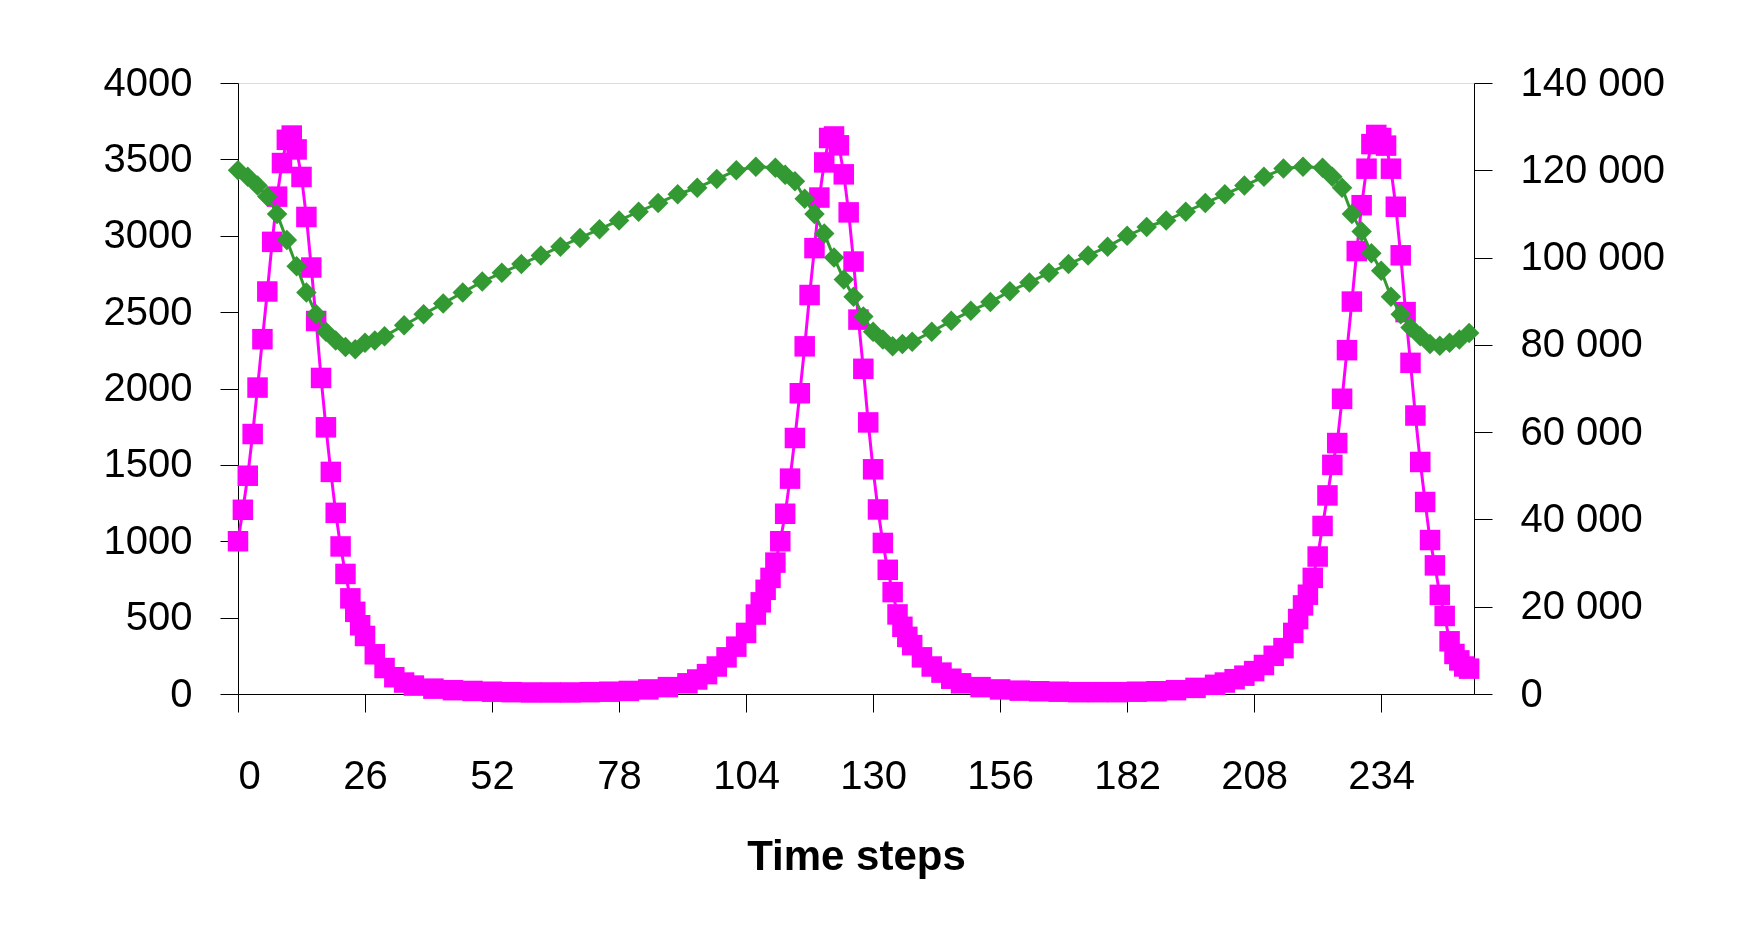 The height and width of the screenshot is (946, 1744). I want to click on y2-tick-label: 20 000, so click(1581, 605).